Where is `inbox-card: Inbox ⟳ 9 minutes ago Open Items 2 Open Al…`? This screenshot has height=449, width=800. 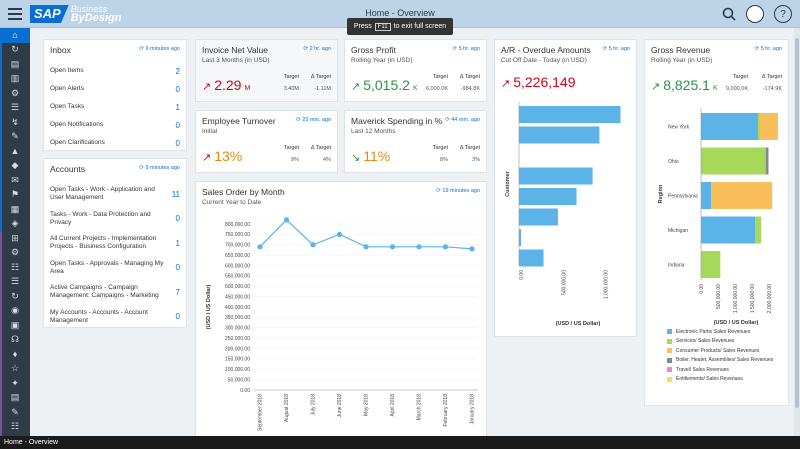
inbox-card: Inbox ⟳ 9 minutes ago Open Items 2 Open Al… is located at coordinates (115, 95).